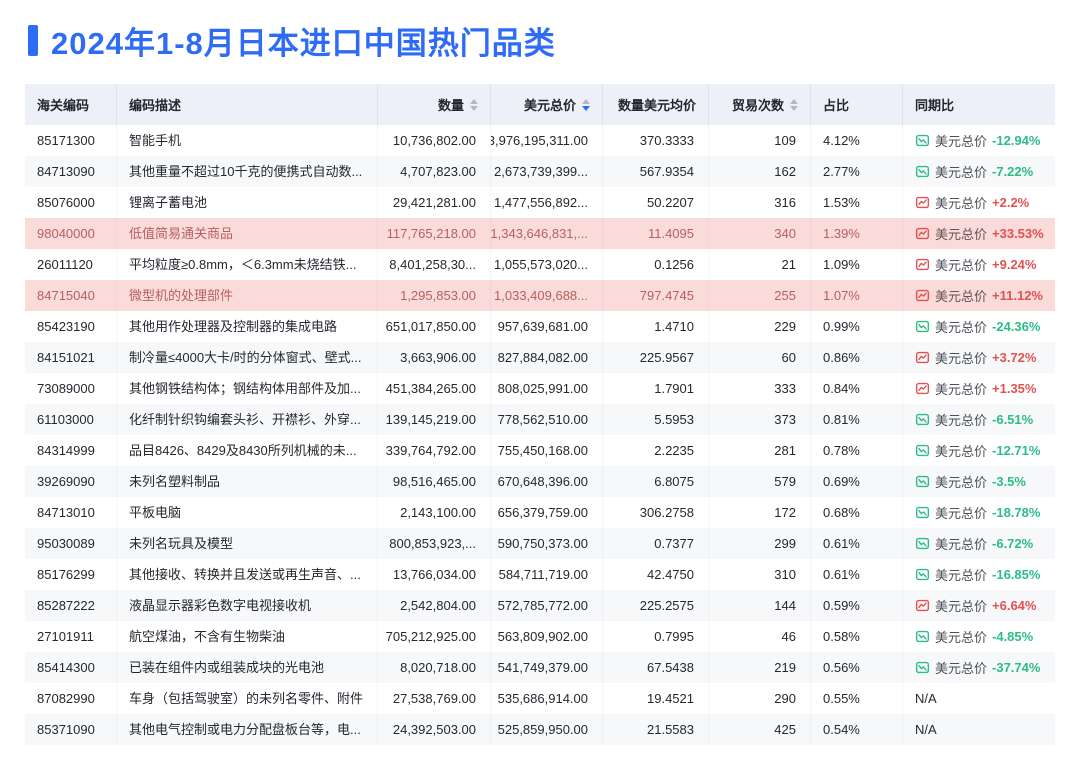 The height and width of the screenshot is (762, 1080). I want to click on cell-trade-count: 46, so click(760, 636).